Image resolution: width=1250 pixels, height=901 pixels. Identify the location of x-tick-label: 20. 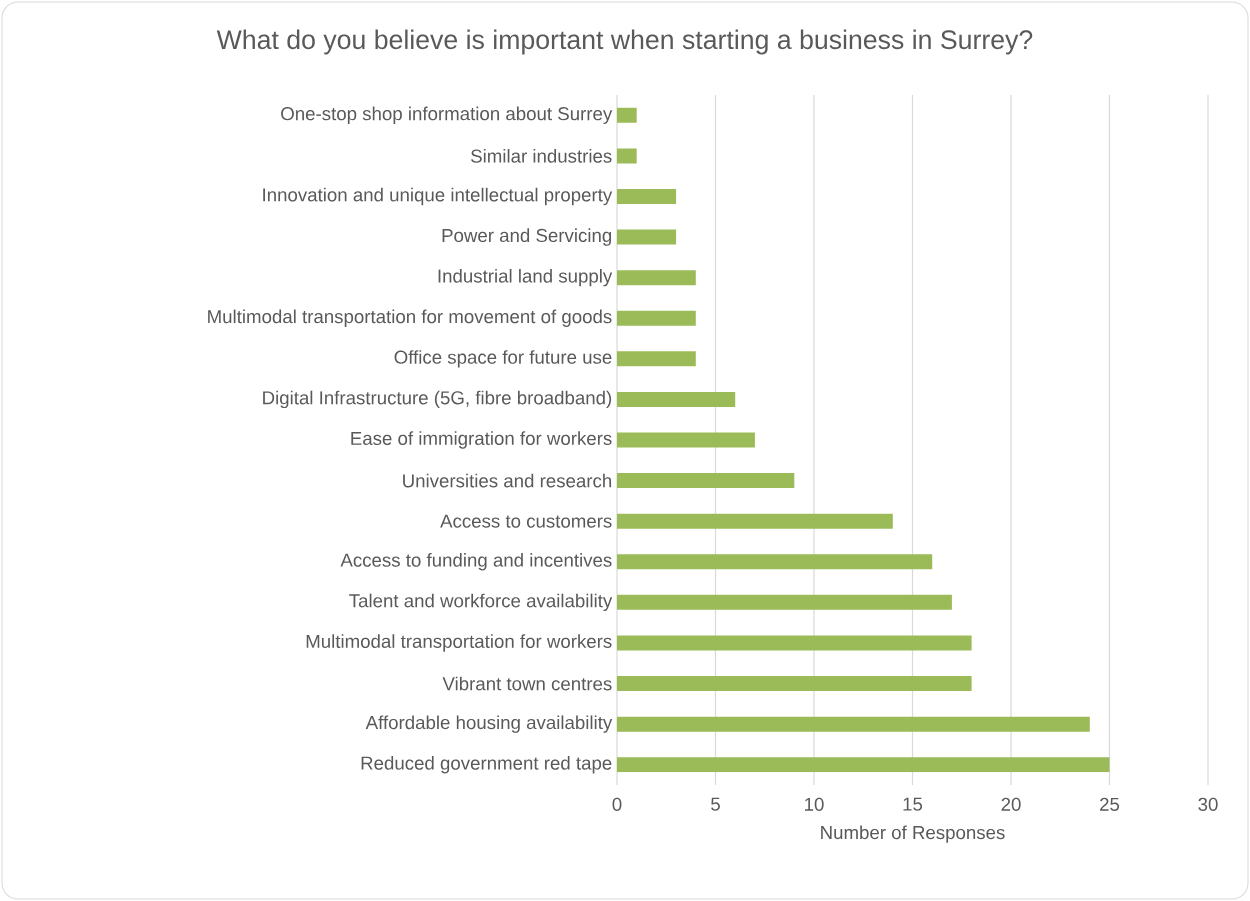
(1011, 804).